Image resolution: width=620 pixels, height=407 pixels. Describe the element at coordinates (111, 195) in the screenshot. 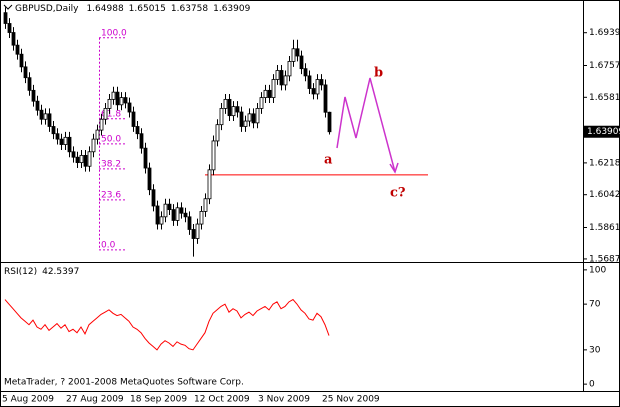

I see `fib-label: 23.6` at that location.